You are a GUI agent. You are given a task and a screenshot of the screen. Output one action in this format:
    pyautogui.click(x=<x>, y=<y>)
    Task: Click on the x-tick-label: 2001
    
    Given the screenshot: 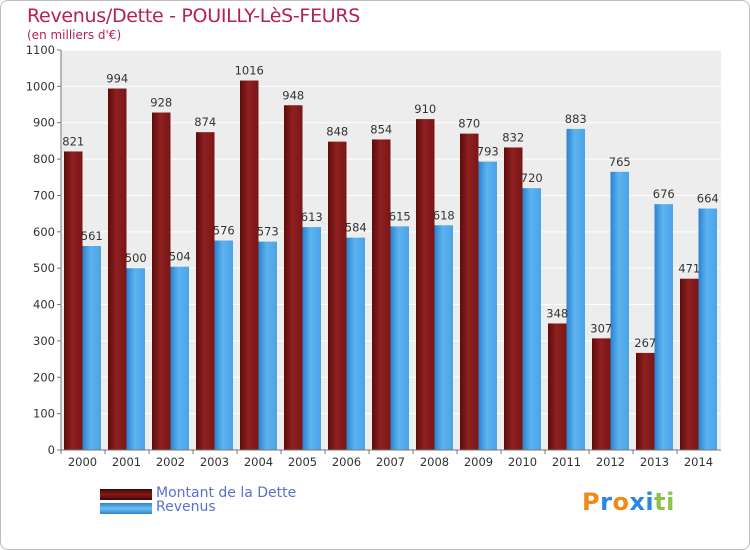 What is the action you would take?
    pyautogui.click(x=126, y=462)
    